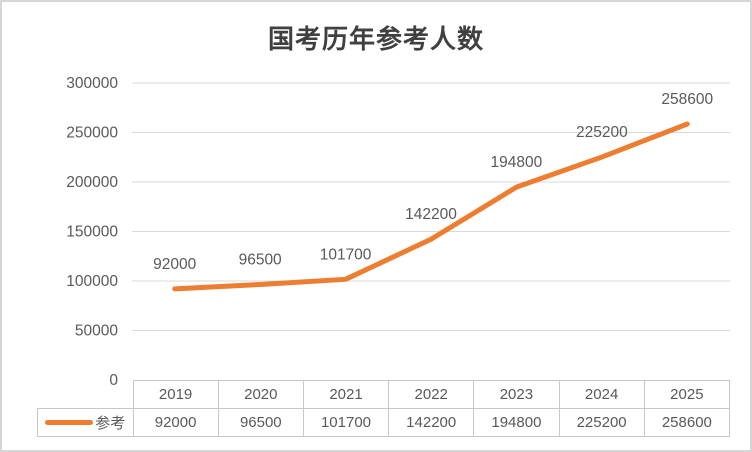  Describe the element at coordinates (516, 422) in the screenshot. I see `table-value-cell: 194800` at that location.